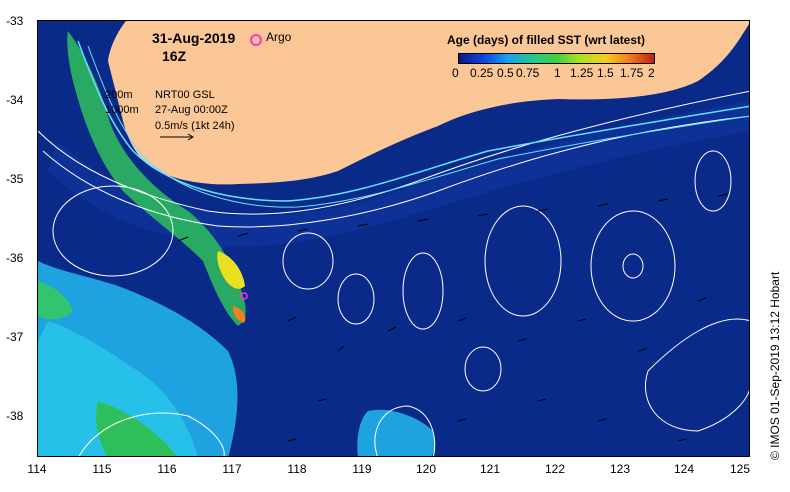 This screenshot has width=790, height=492. What do you see at coordinates (232, 469) in the screenshot?
I see `lon-tick: 117` at bounding box center [232, 469].